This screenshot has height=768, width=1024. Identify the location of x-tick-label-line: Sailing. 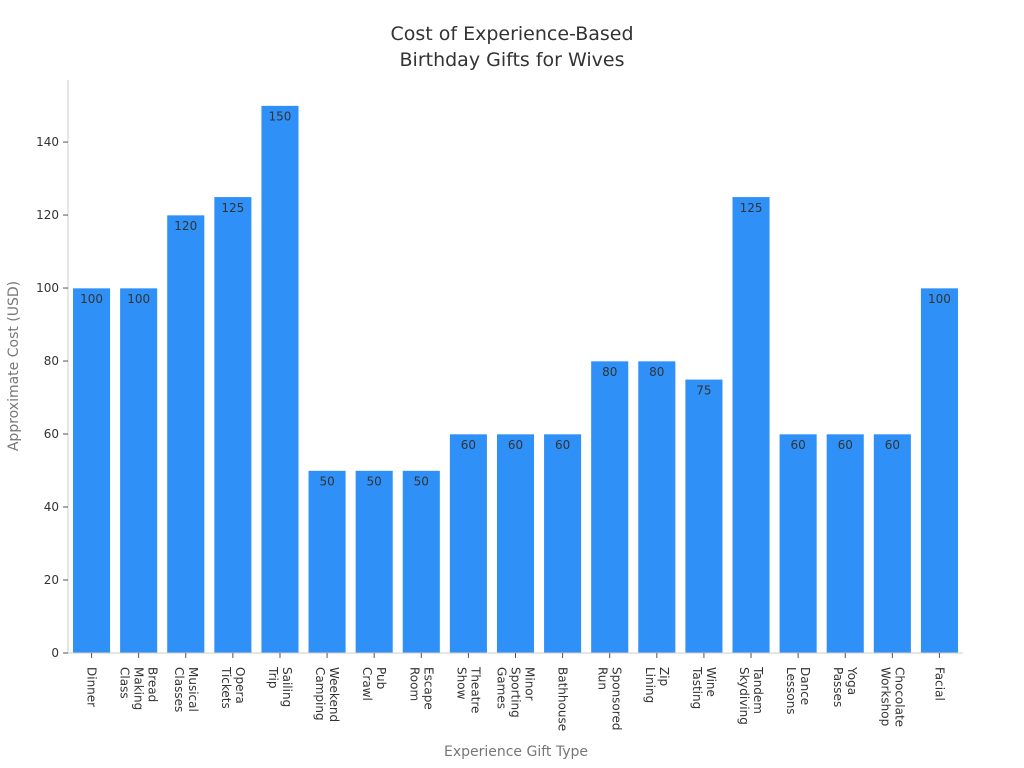
(287, 687).